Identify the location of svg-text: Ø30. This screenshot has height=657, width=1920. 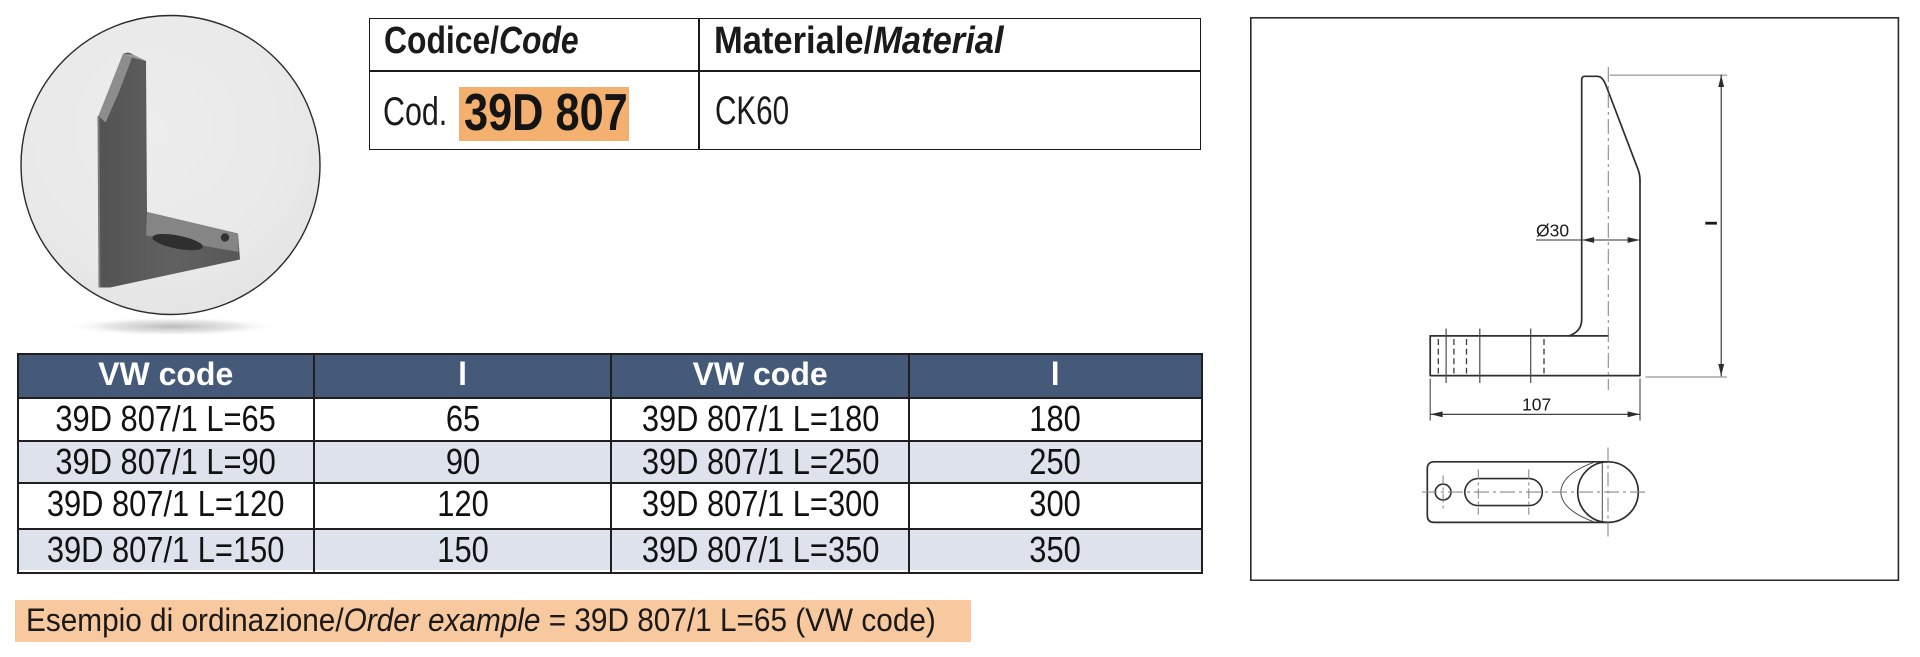
(1552, 231).